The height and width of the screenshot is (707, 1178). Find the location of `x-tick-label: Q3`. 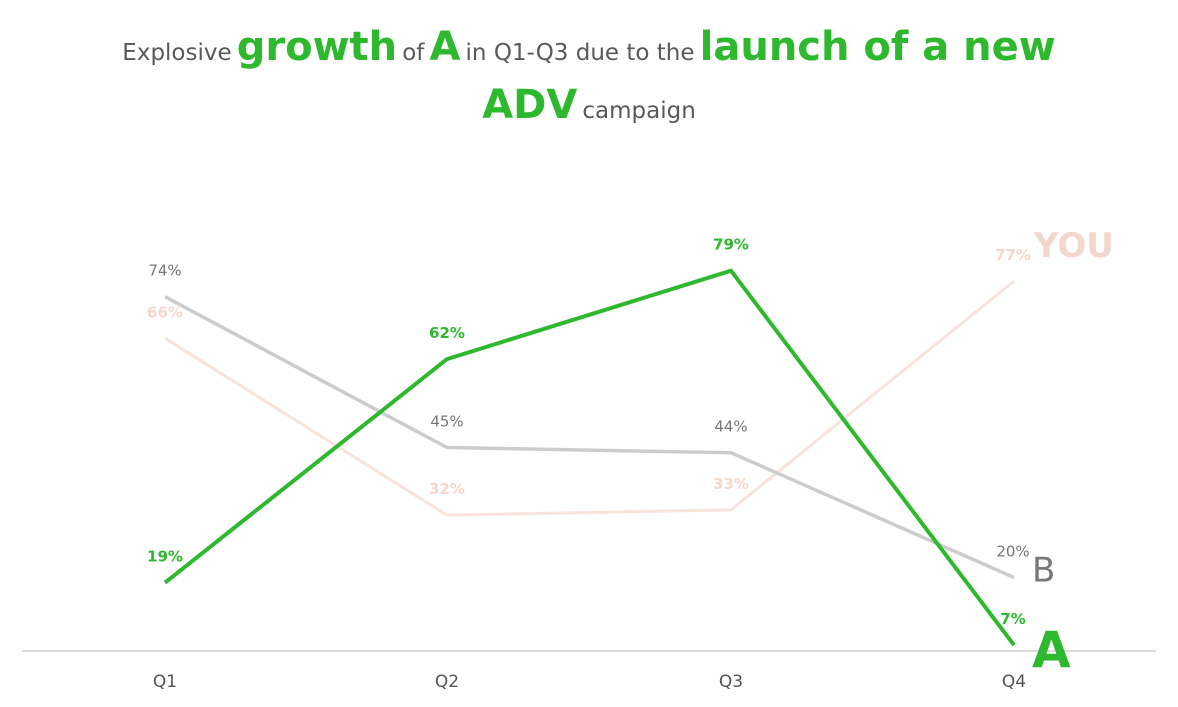

x-tick-label: Q3 is located at coordinates (731, 682).